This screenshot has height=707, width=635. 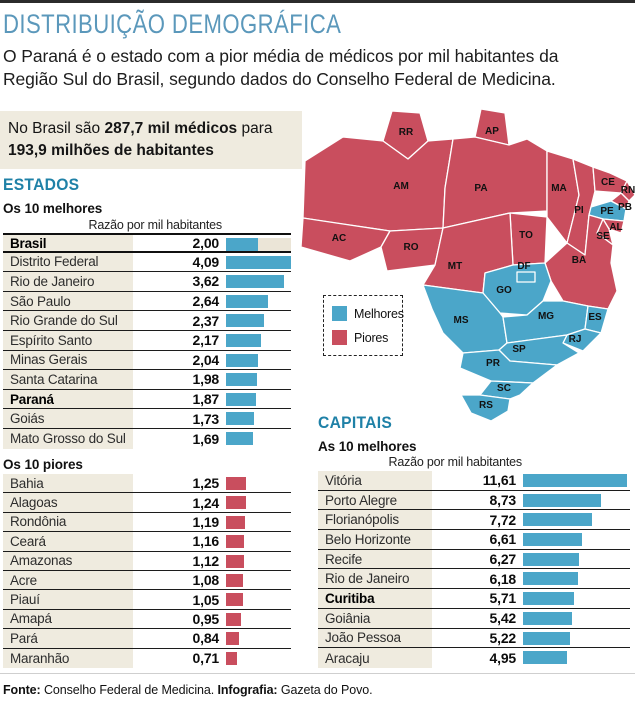 What do you see at coordinates (375, 559) in the screenshot?
I see `row-label: Recife` at bounding box center [375, 559].